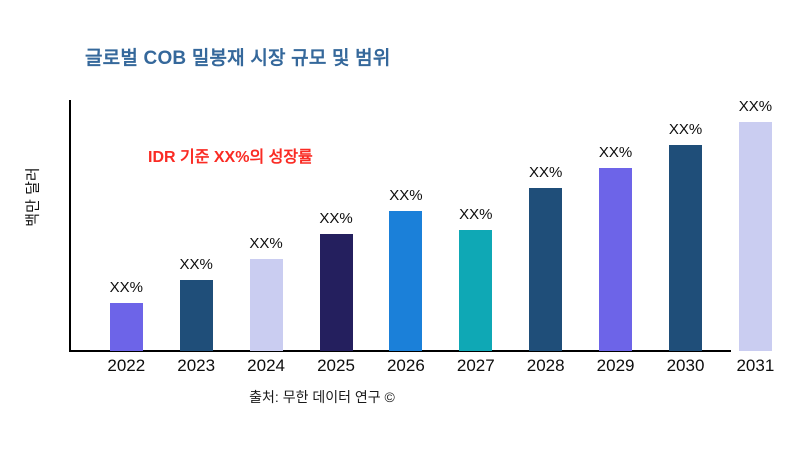 The image size is (800, 450). I want to click on x-tick-2022: 2022, so click(126, 365).